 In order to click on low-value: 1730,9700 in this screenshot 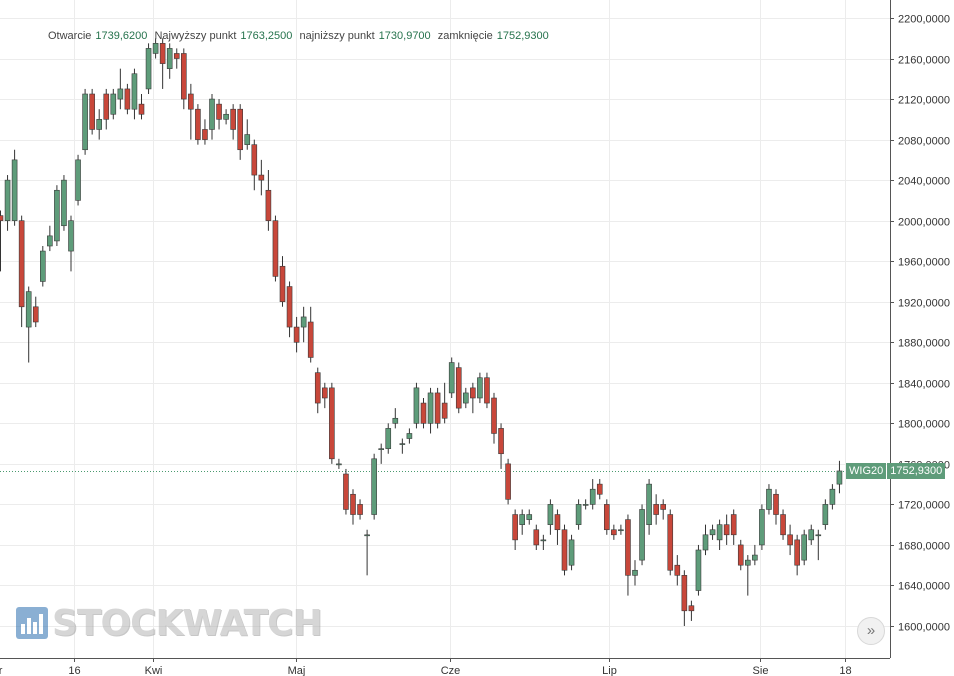, I will do `click(404, 36)`.